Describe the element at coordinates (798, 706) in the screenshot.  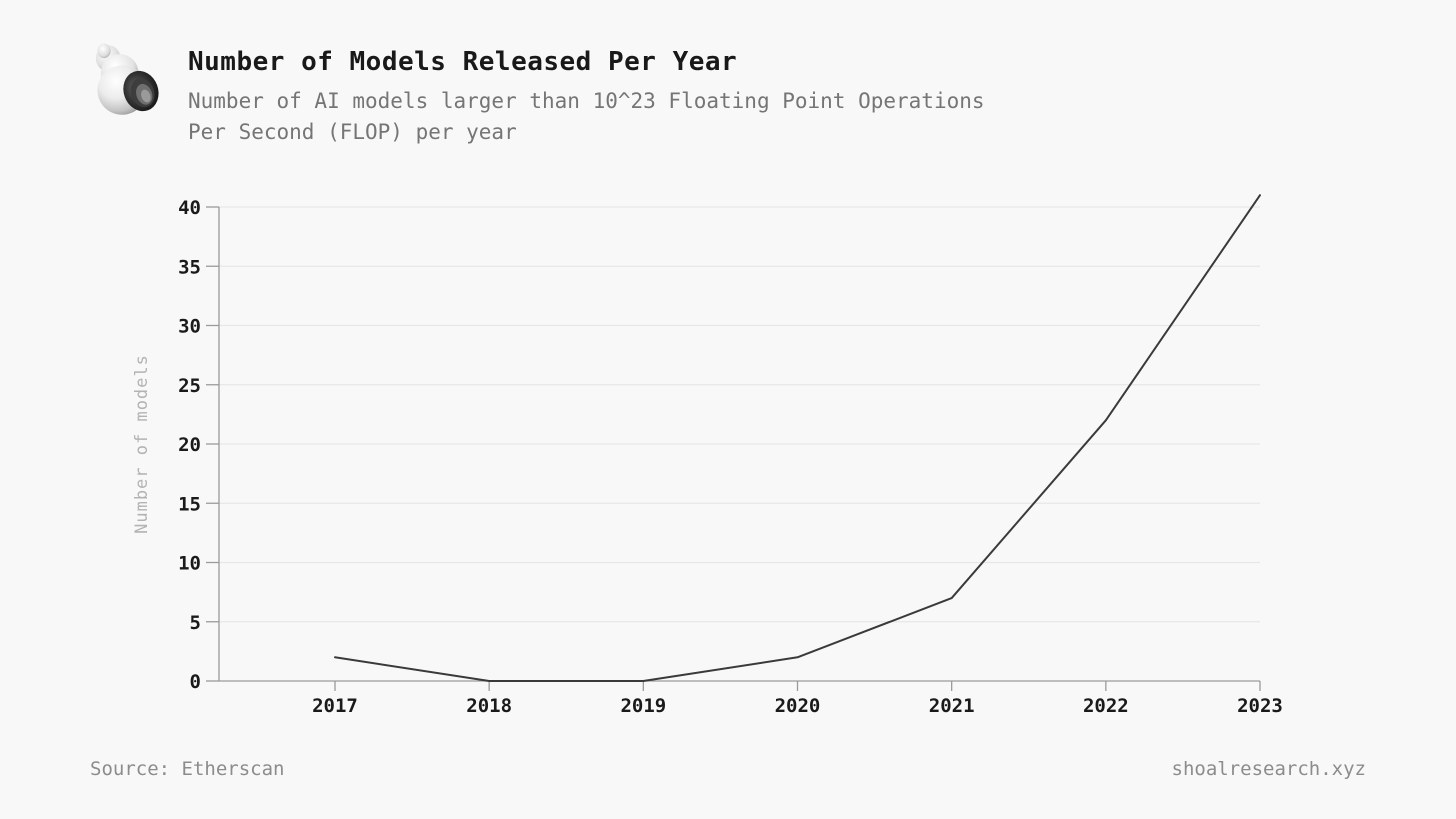
I see `x-tick-label: 2020` at that location.